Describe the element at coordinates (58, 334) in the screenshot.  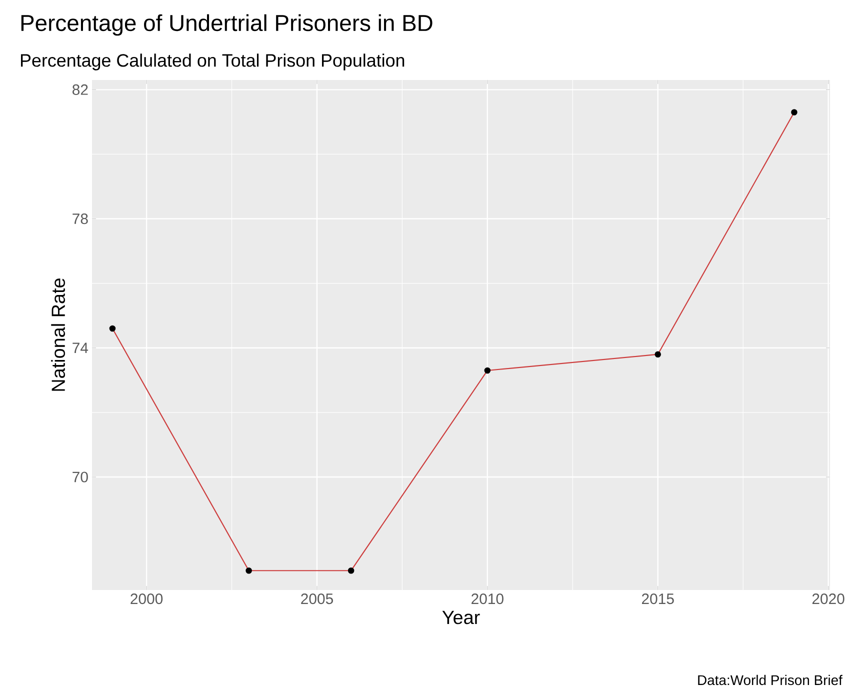
I see `y-axis-title: National Rate` at that location.